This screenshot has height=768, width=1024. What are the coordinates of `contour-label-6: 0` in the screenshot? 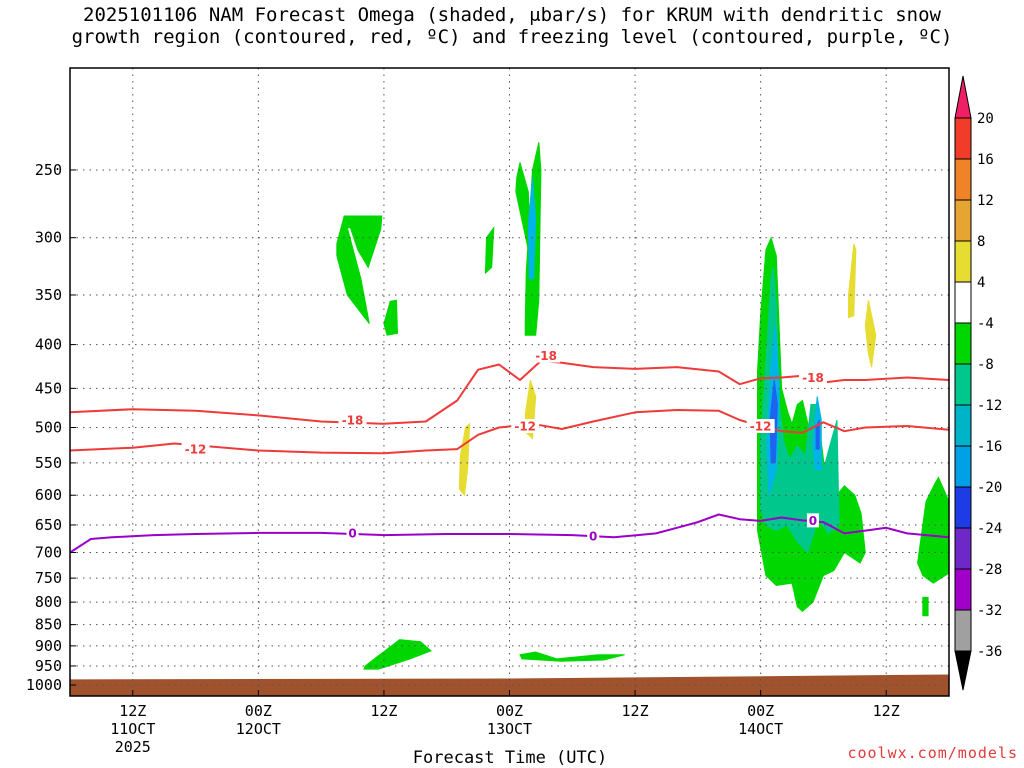 It's located at (352, 533).